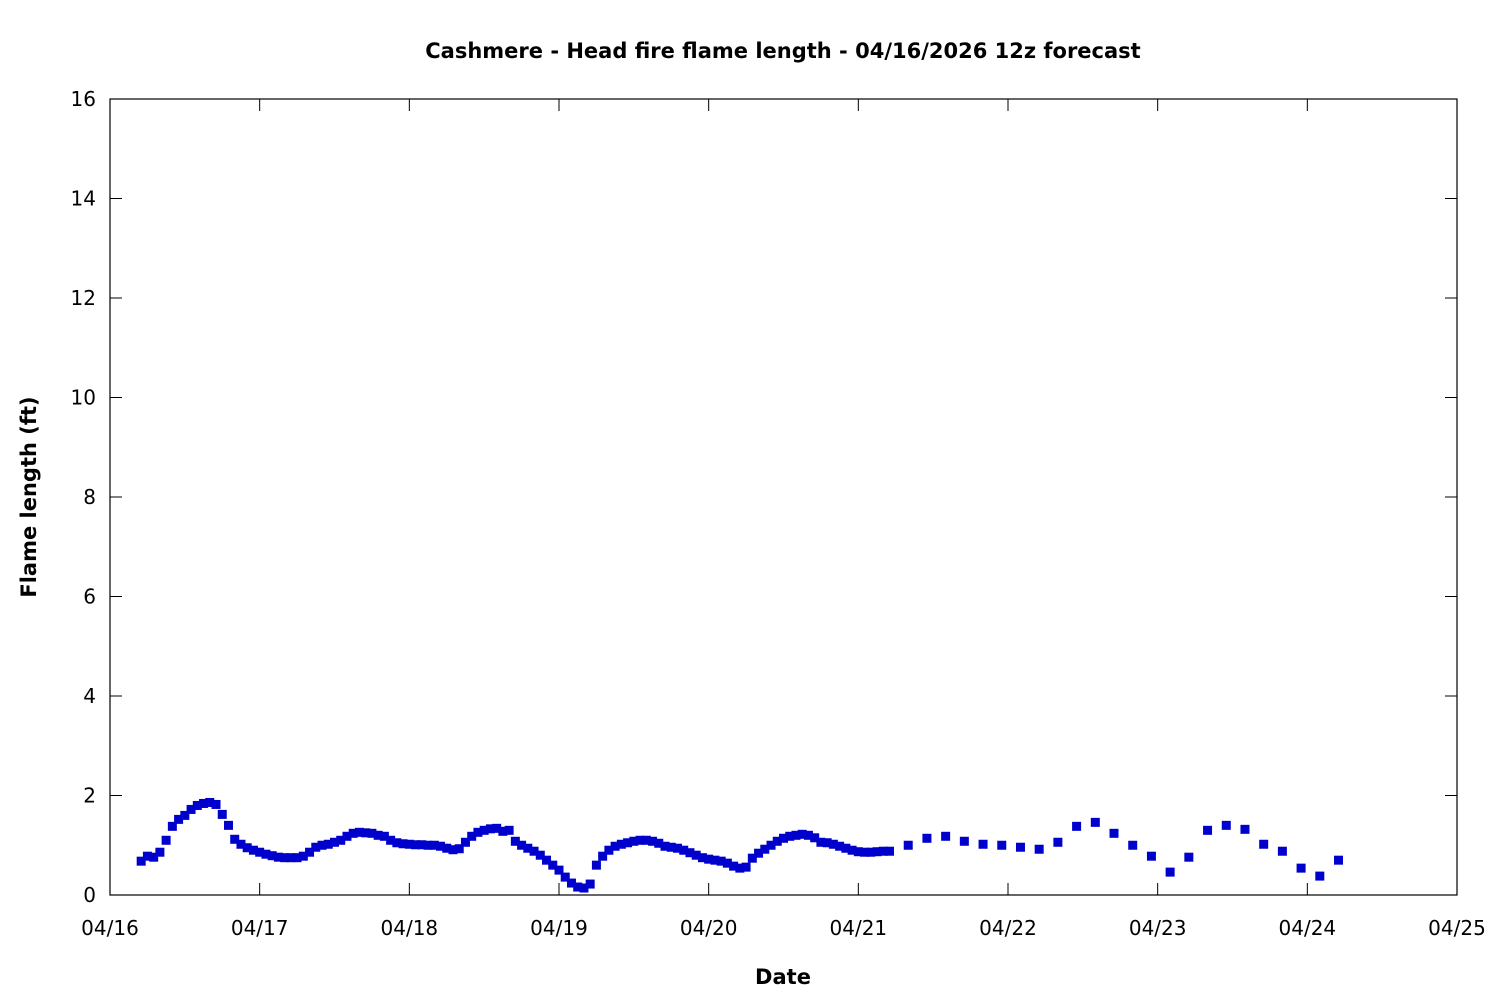 Image resolution: width=1500 pixels, height=1000 pixels. I want to click on x-tick-label: 04/22, so click(1008, 928).